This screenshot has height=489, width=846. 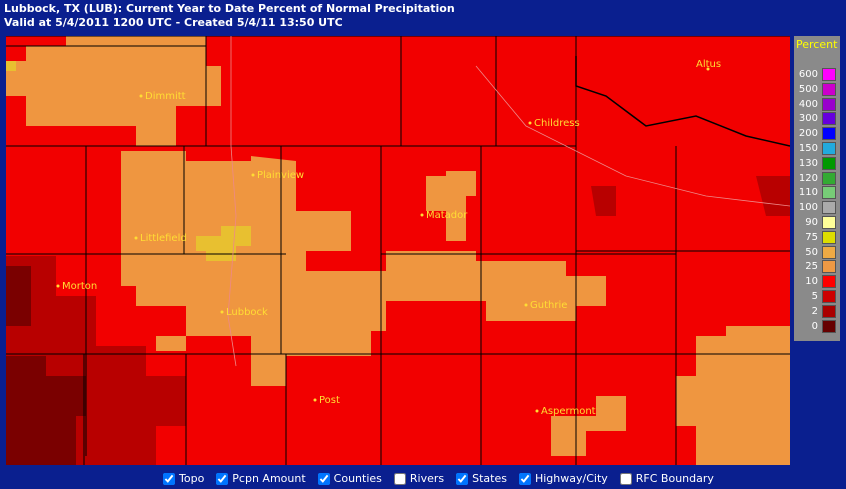 I want to click on layer-toggle: Topo, so click(x=183, y=478).